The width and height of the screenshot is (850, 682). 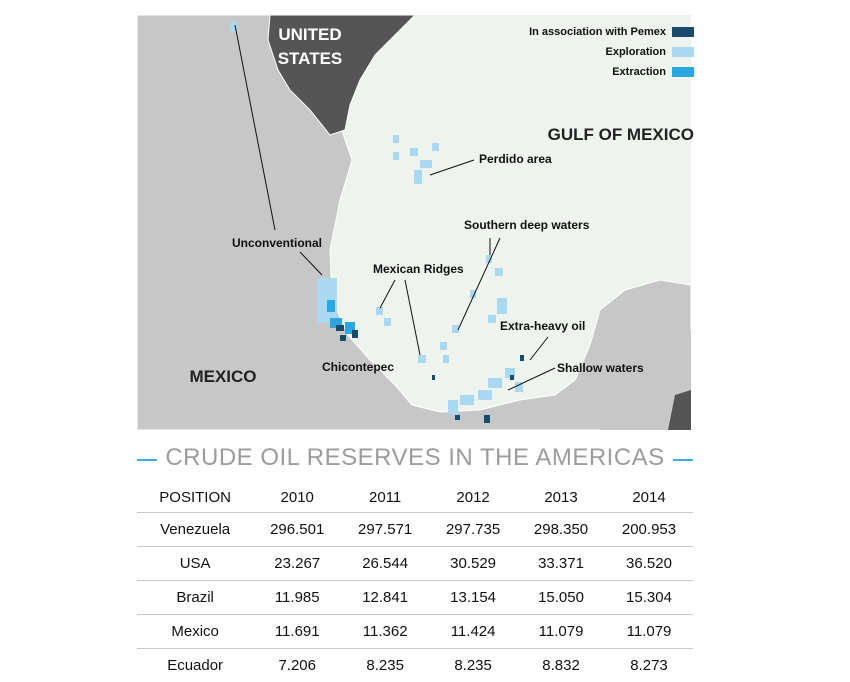 What do you see at coordinates (473, 598) in the screenshot?
I see `value-cell: 13.154` at bounding box center [473, 598].